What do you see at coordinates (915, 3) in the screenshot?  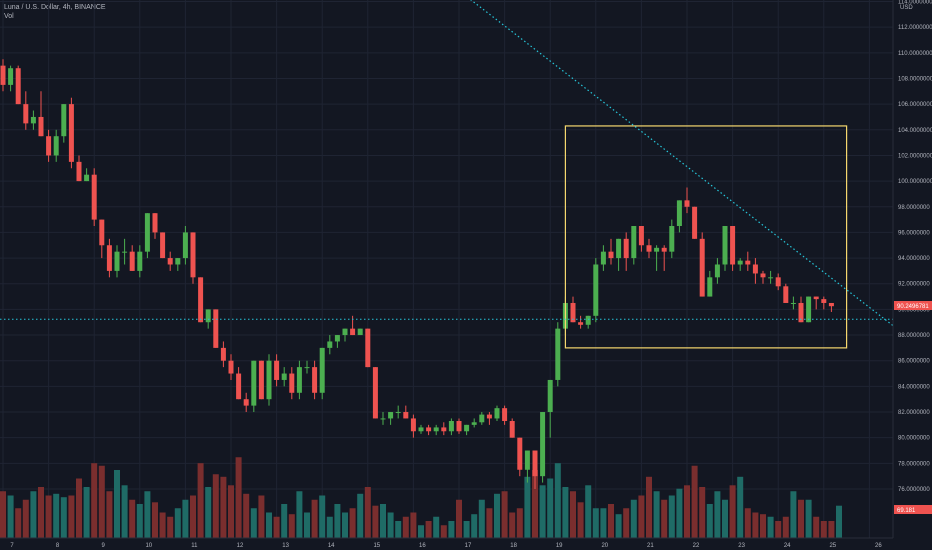 I see `price-tick-label: 114.0000000` at bounding box center [915, 3].